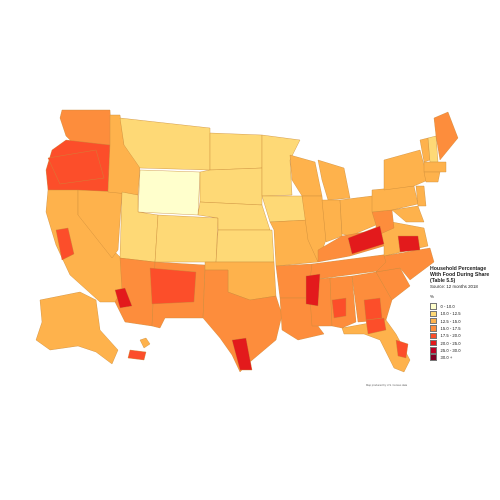  I want to click on region-navajo-nation-hotspot, so click(173, 286).